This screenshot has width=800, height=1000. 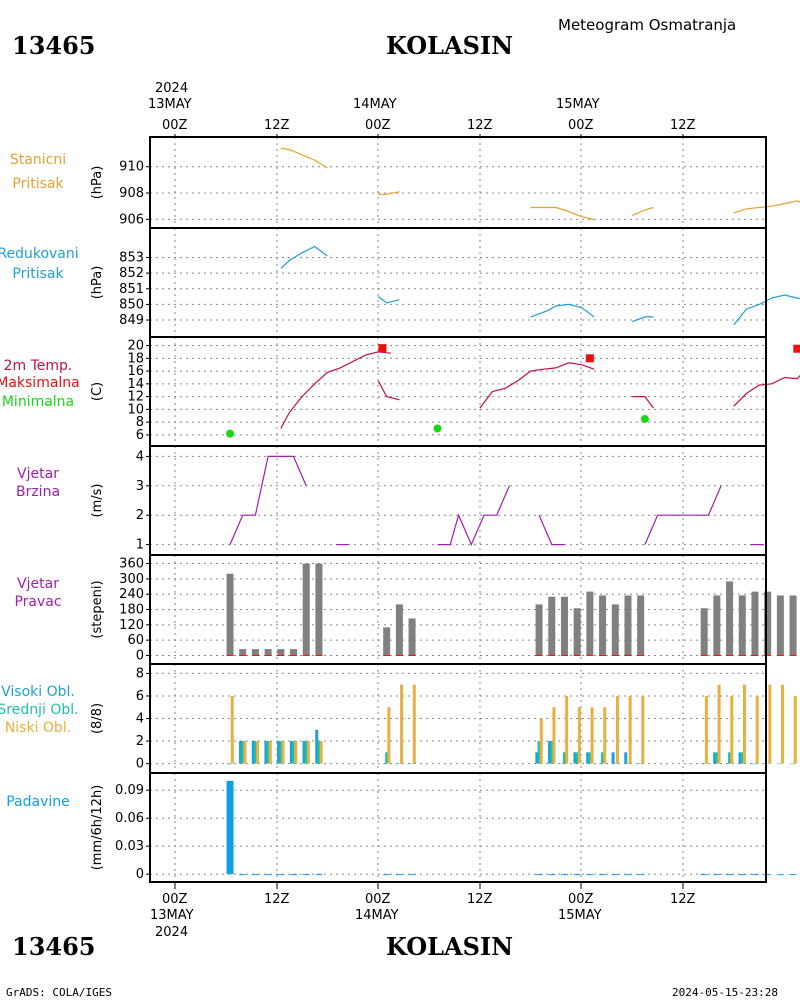 I want to click on minimum-temp-marker, so click(x=230, y=433).